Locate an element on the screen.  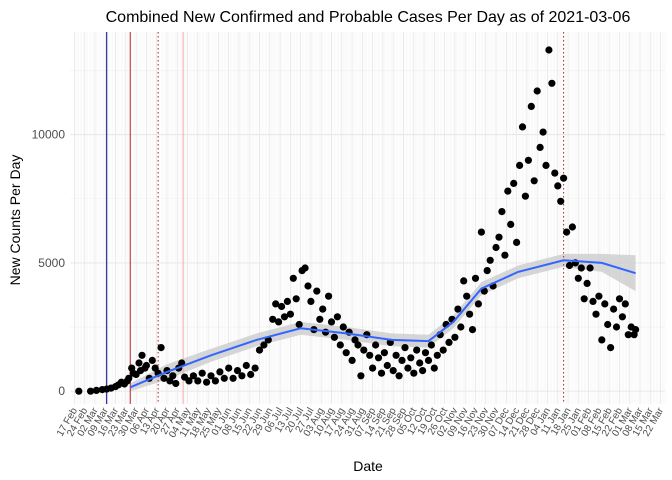
y-tick-label: 0 is located at coordinates (61, 391).